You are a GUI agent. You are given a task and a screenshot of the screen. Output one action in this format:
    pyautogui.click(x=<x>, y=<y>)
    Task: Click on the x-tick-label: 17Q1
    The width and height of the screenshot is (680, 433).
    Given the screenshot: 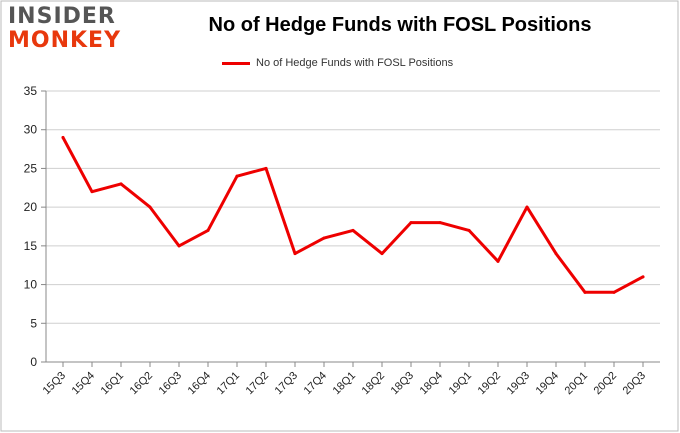 What is the action you would take?
    pyautogui.click(x=229, y=384)
    